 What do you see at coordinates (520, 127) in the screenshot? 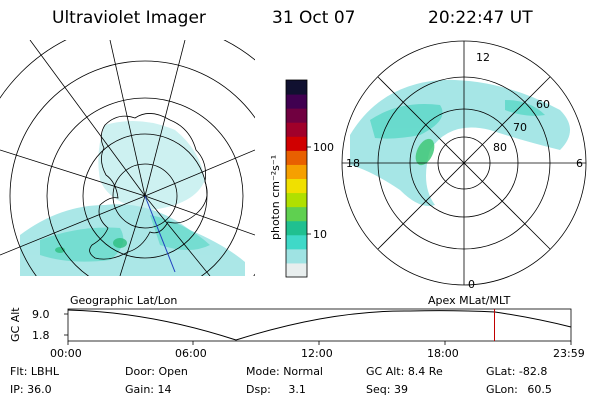
I see `mlat-label-70: 70` at bounding box center [520, 127].